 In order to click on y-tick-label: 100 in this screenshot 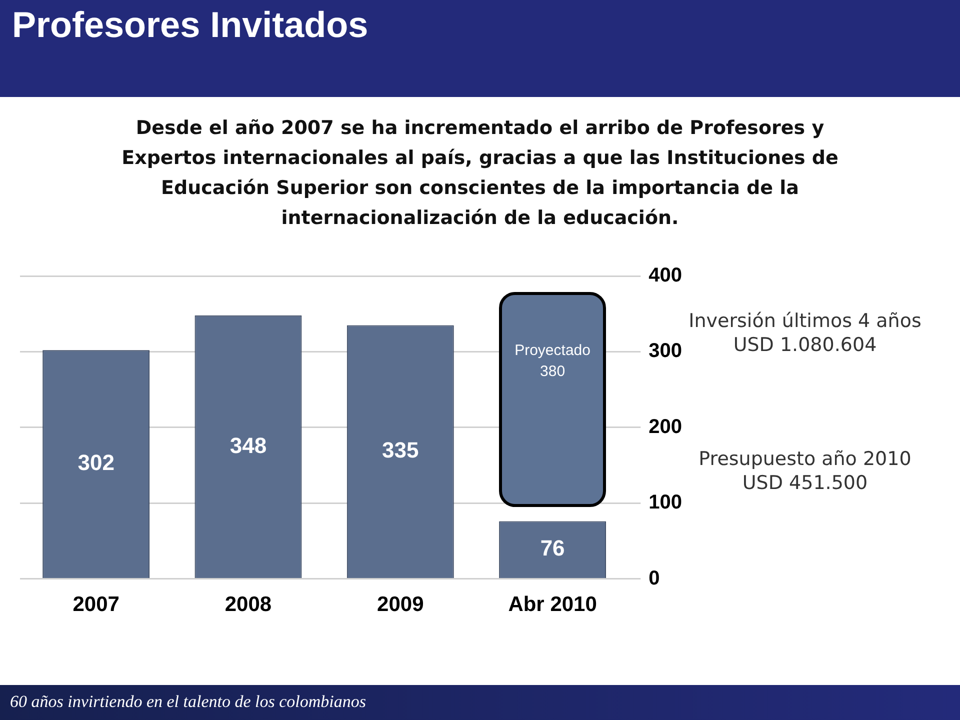, I will do `click(665, 503)`.